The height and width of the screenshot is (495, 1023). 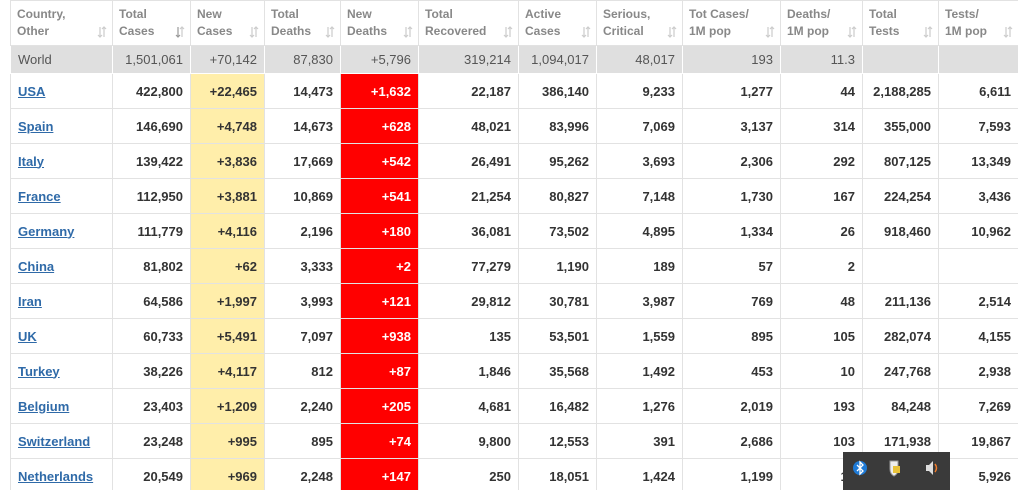 What do you see at coordinates (978, 441) in the screenshot?
I see `cell: 19,867` at bounding box center [978, 441].